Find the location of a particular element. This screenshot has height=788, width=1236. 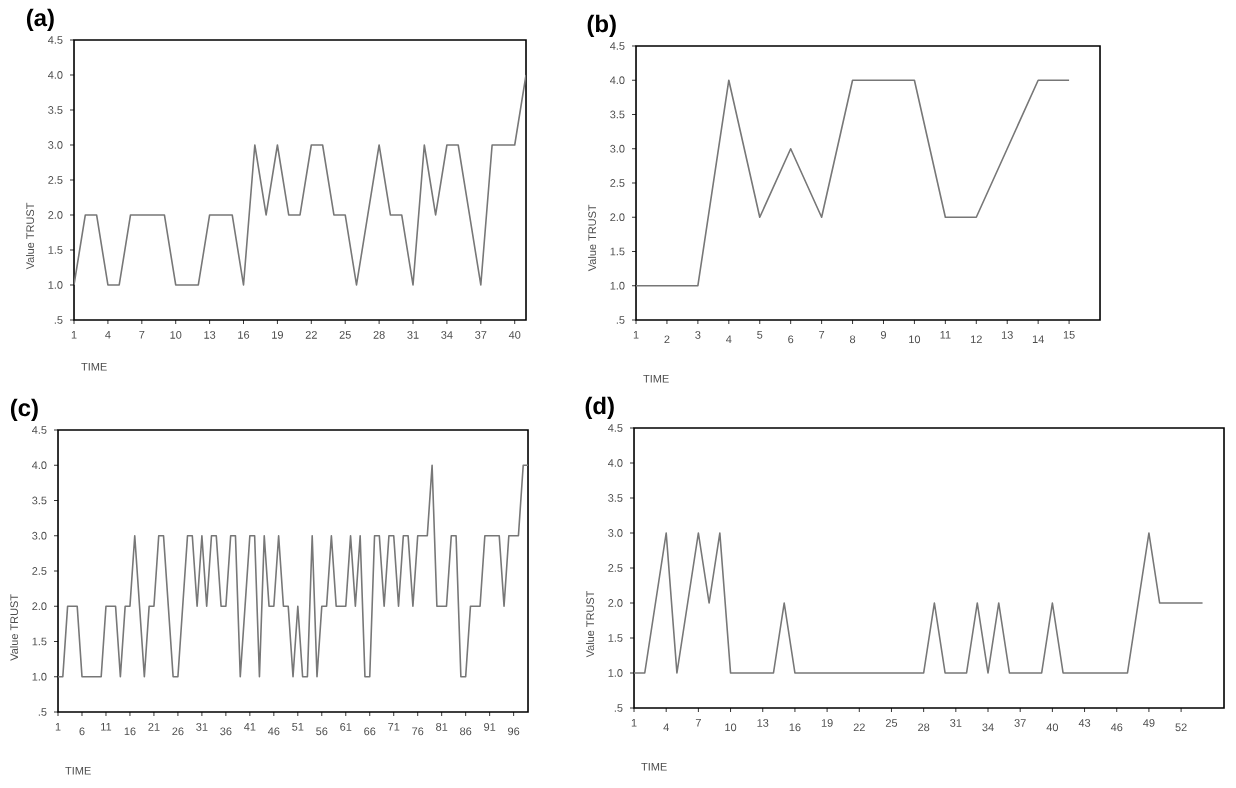

chart-title: (c) is located at coordinates (24, 410).